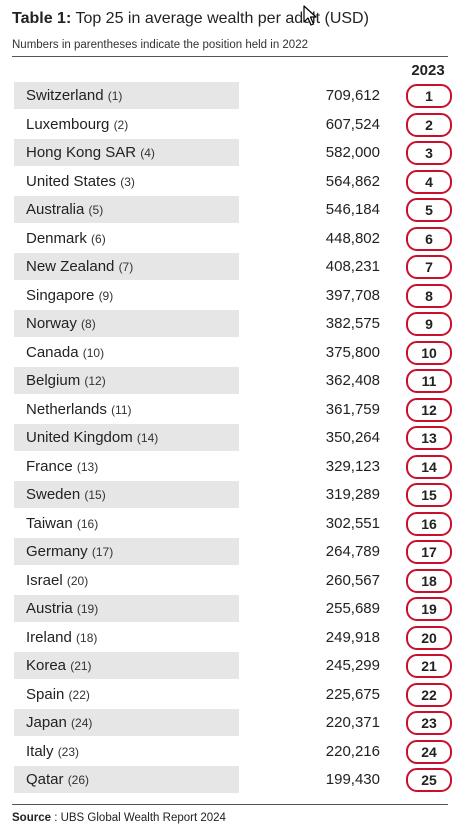 This screenshot has height=837, width=460. What do you see at coordinates (87, 609) in the screenshot?
I see `previous-position: (19)` at bounding box center [87, 609].